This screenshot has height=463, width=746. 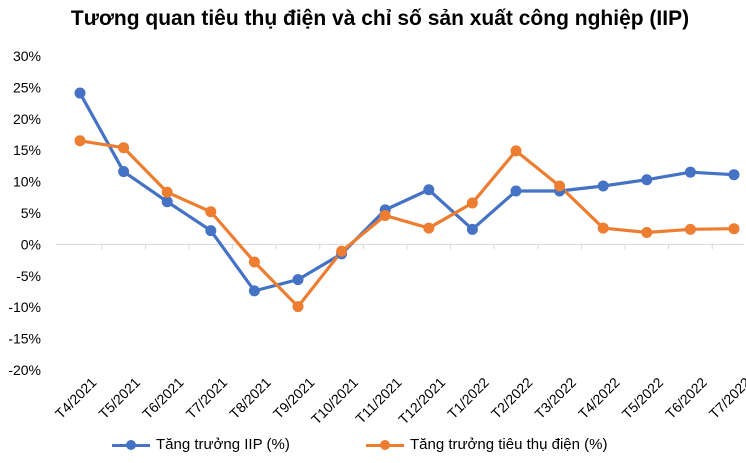 What do you see at coordinates (509, 444) in the screenshot?
I see `legend-label-electricity: Tăng trưởng tiêu thụ điện (%)` at bounding box center [509, 444].